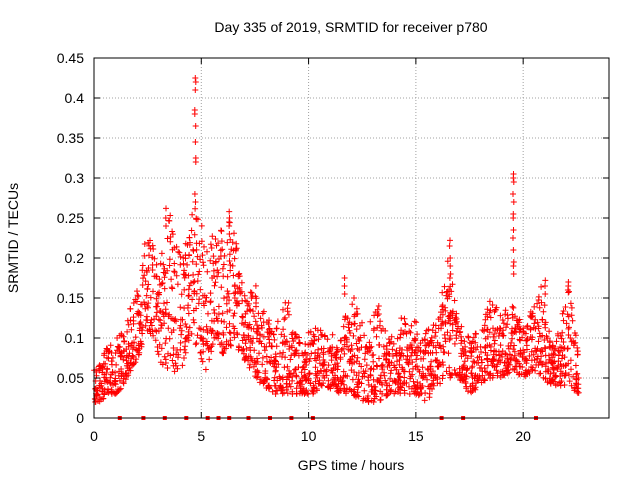  What do you see at coordinates (70, 138) in the screenshot?
I see `y-tick-label: 0.35` at bounding box center [70, 138].